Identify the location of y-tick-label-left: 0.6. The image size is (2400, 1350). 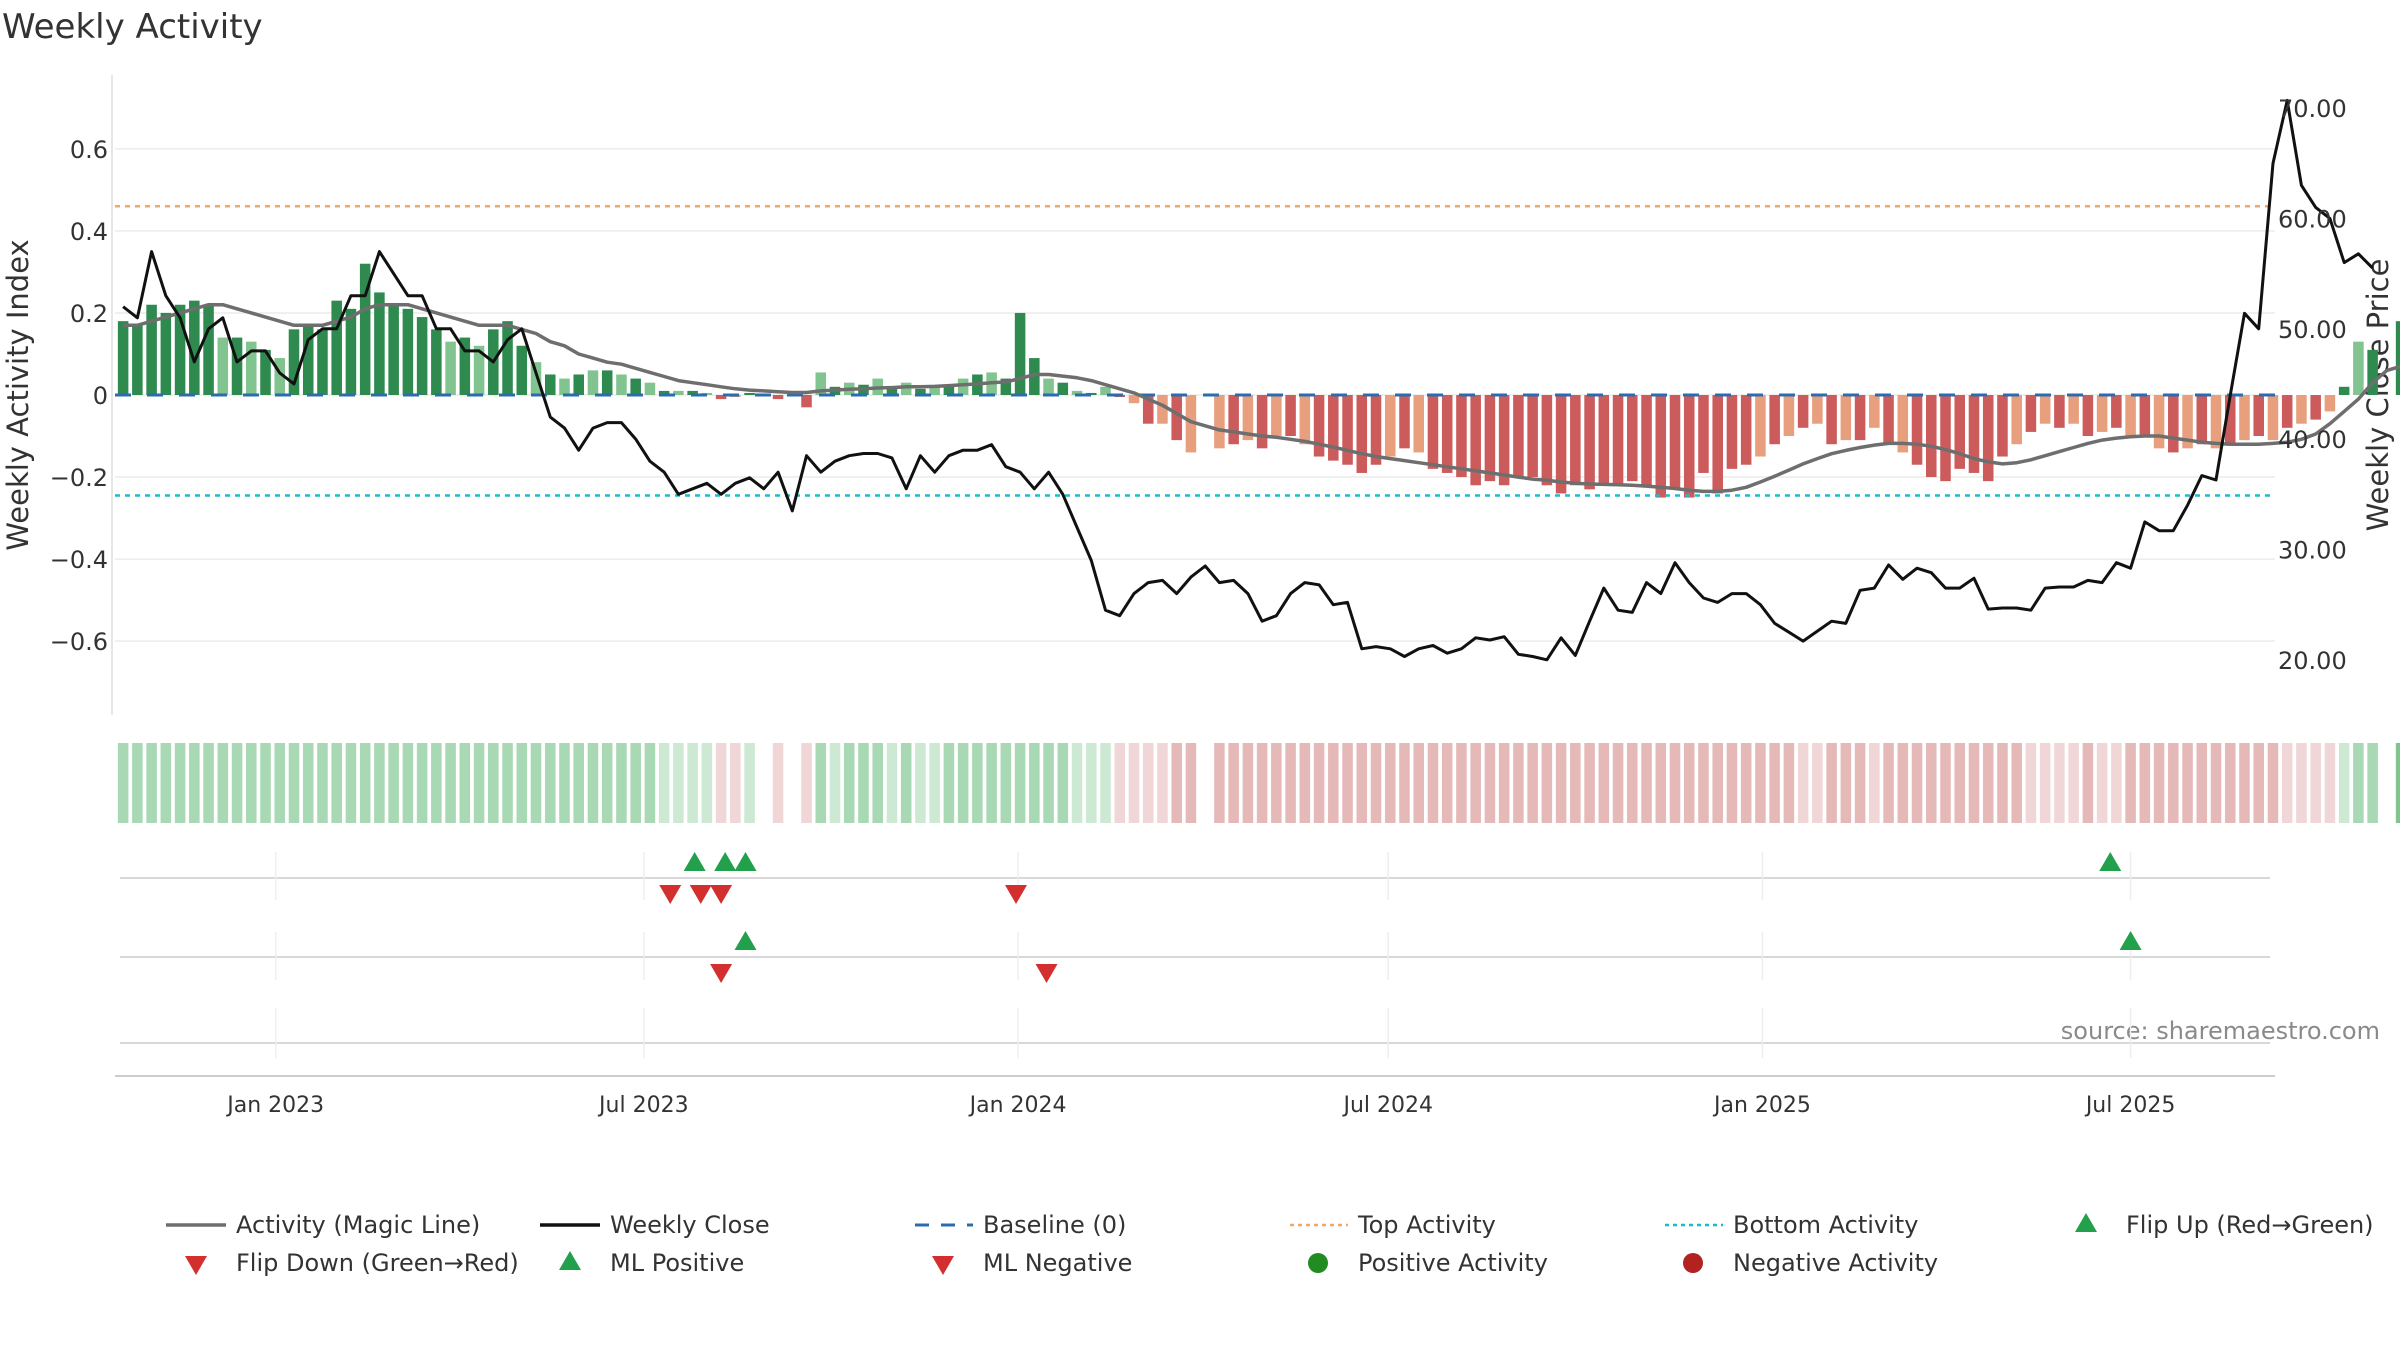
(89, 150).